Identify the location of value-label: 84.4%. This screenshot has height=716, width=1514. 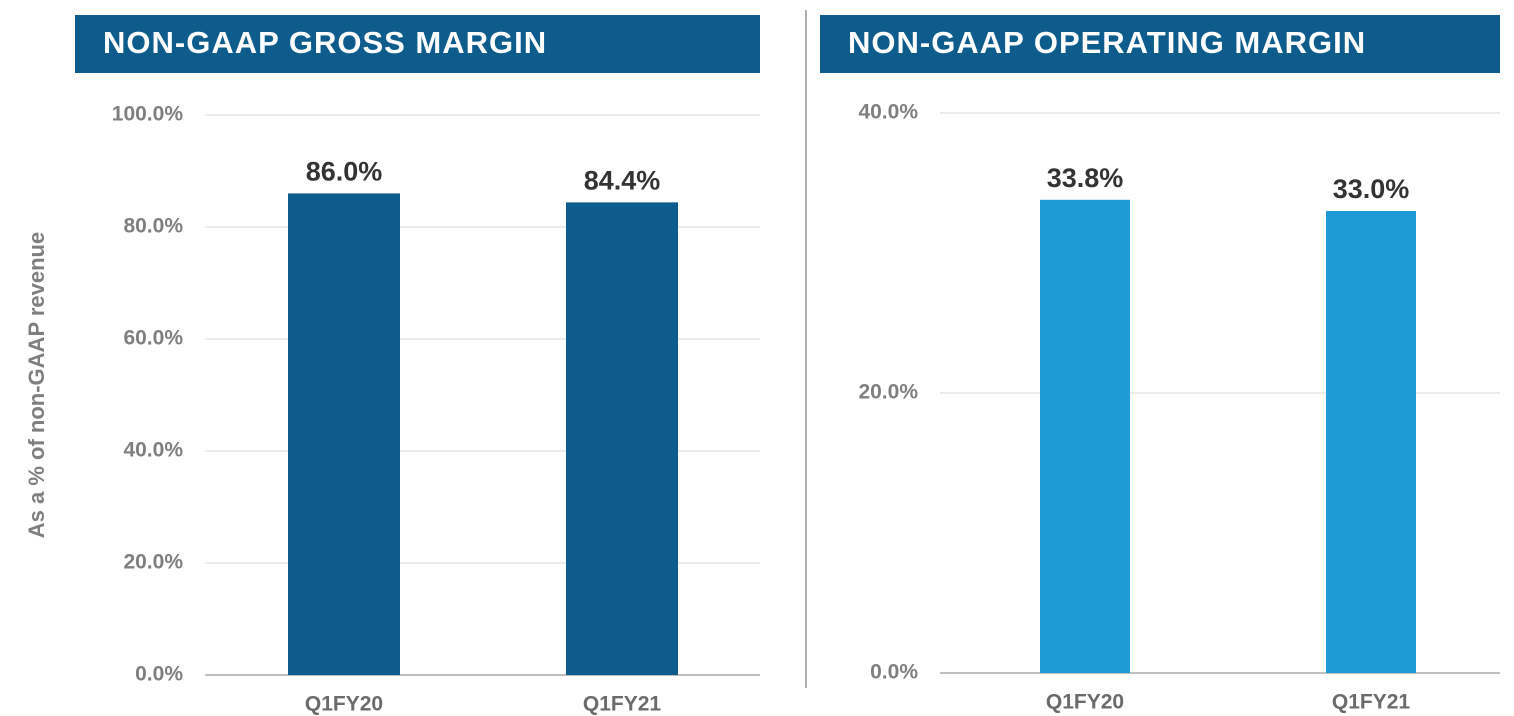
(622, 180).